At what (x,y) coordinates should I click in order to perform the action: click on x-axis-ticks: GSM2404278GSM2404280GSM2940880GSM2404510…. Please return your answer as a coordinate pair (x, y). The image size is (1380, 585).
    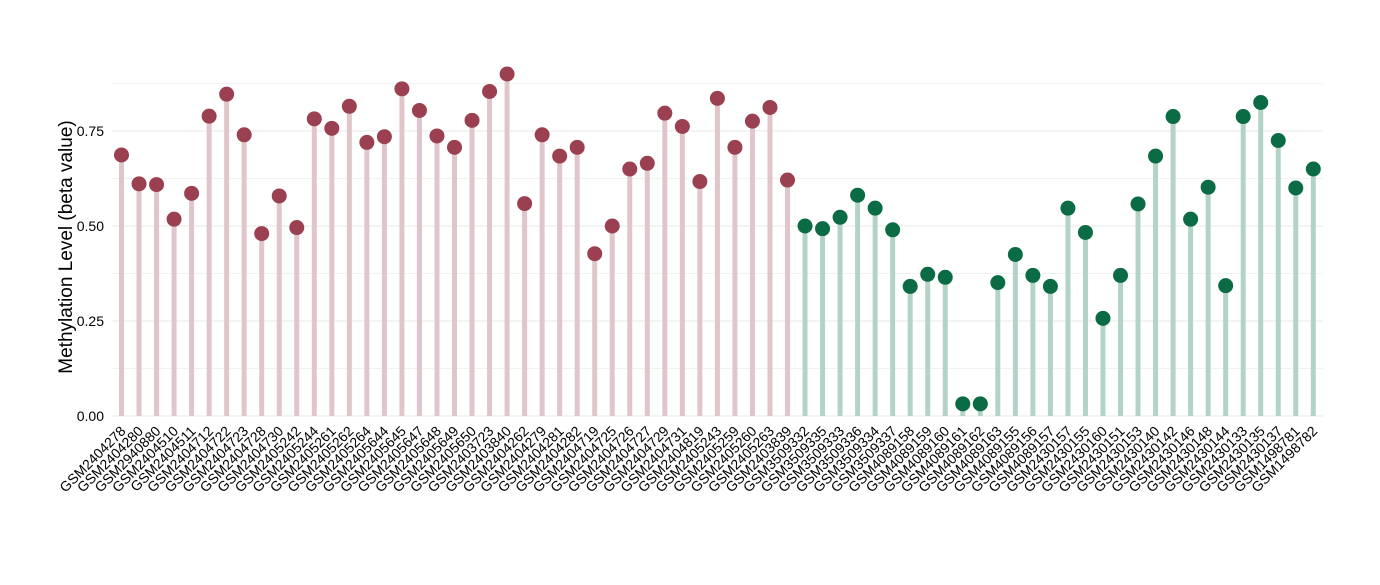
    Looking at the image, I should click on (688, 459).